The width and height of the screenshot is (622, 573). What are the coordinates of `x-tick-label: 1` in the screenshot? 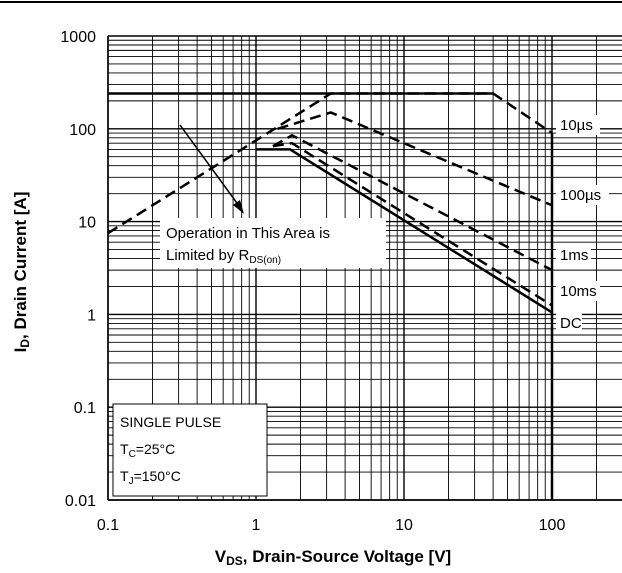 It's located at (256, 525).